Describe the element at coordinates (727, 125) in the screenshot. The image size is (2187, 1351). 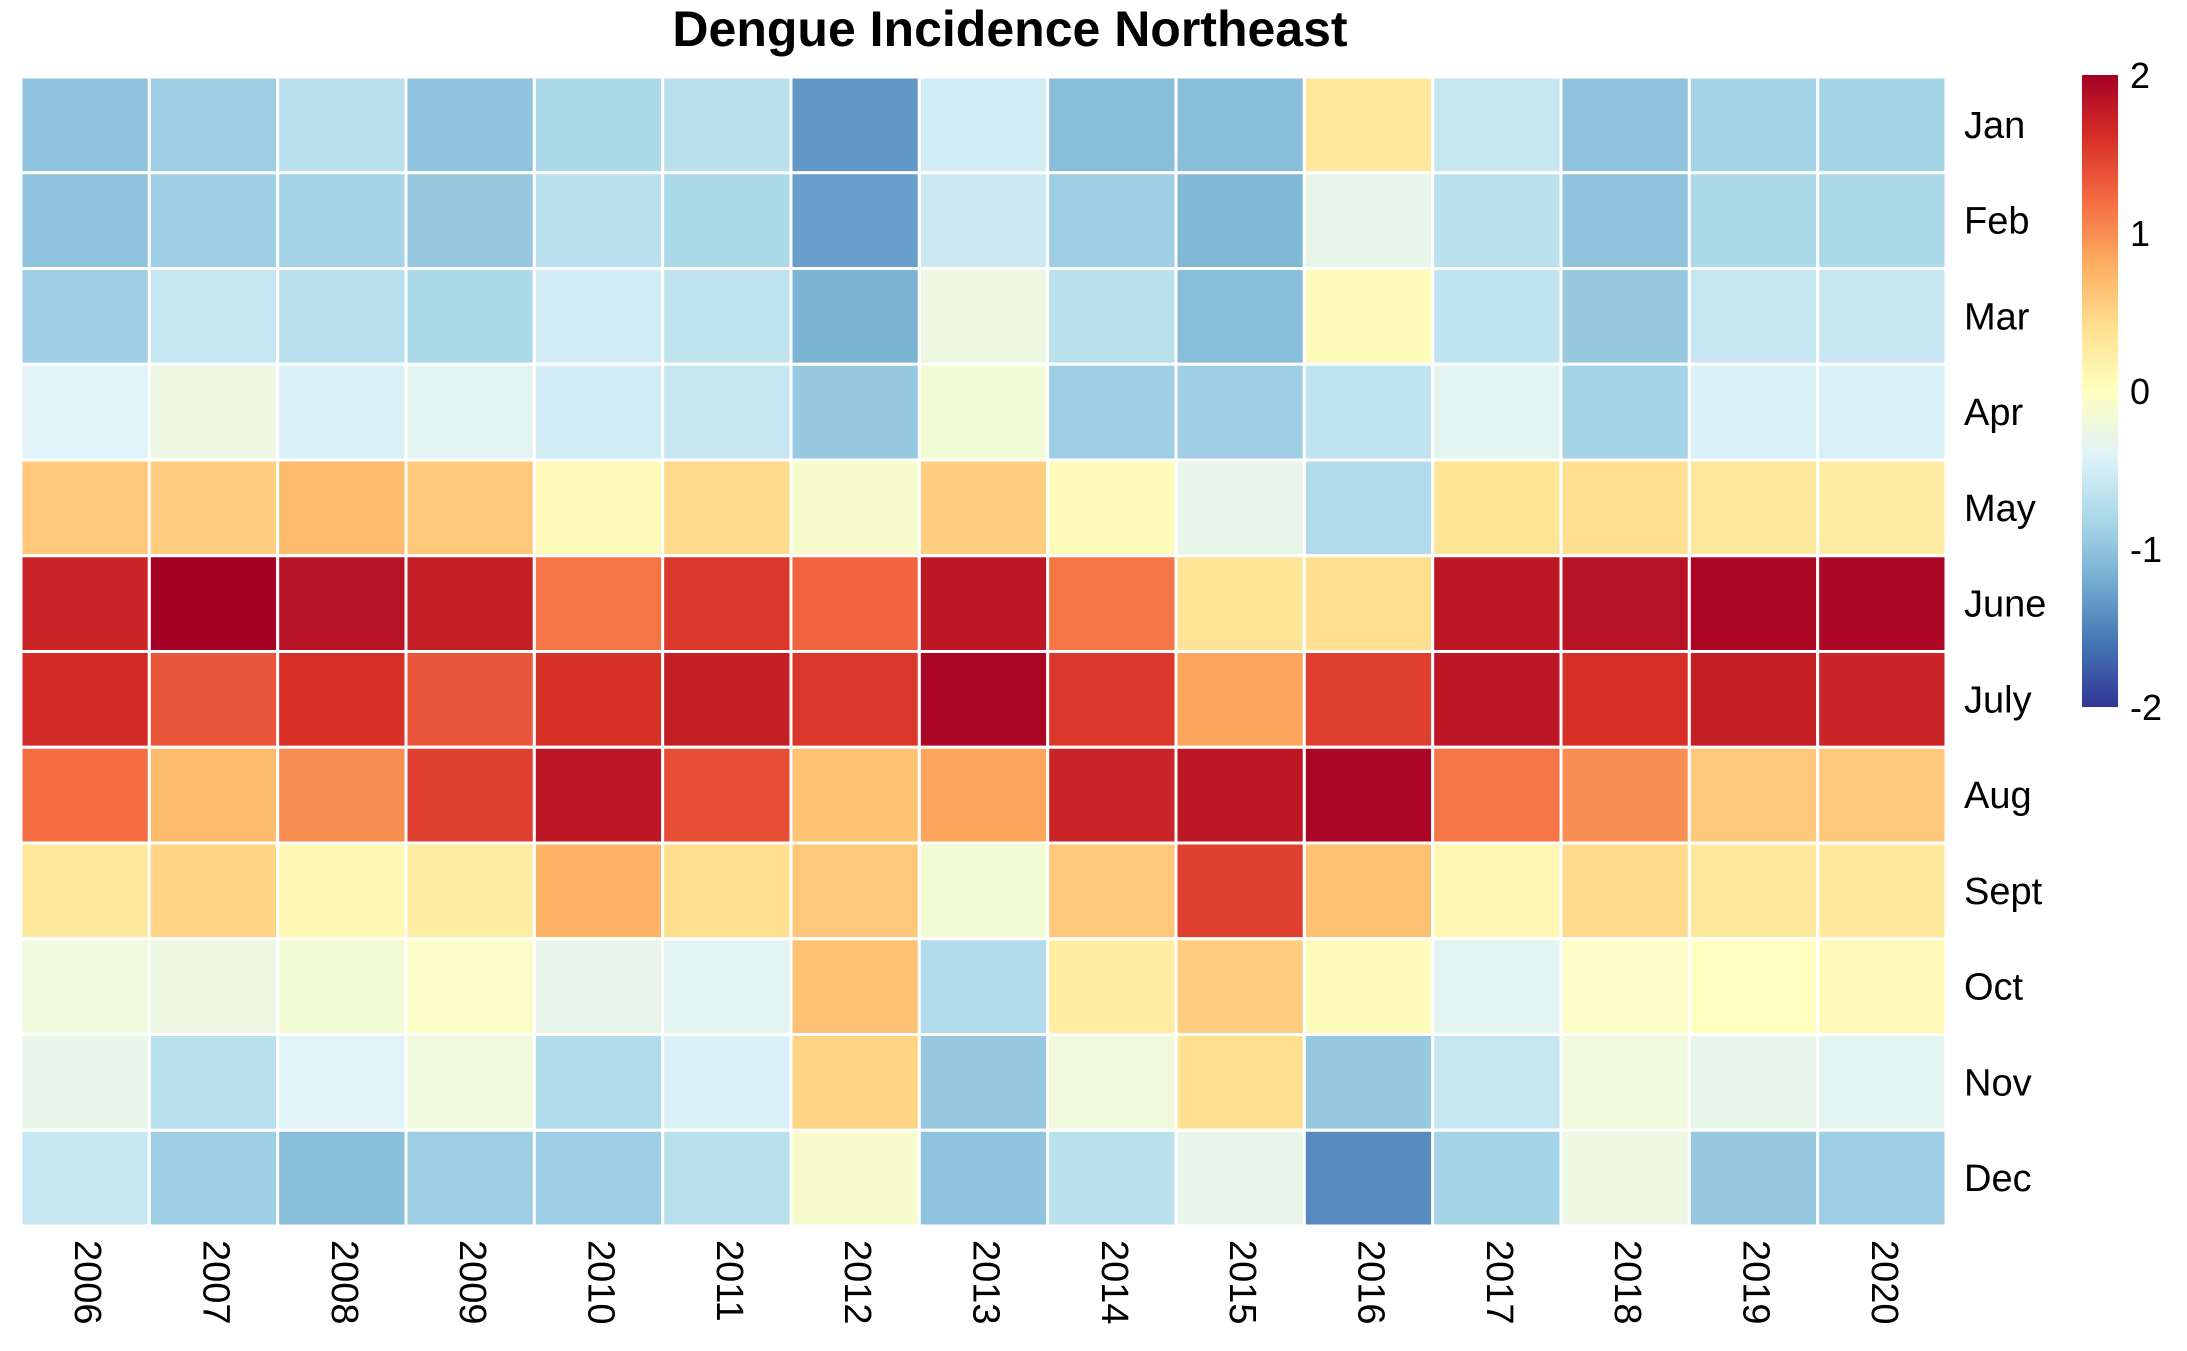
I see `heatmap-cell-jan-2011` at that location.